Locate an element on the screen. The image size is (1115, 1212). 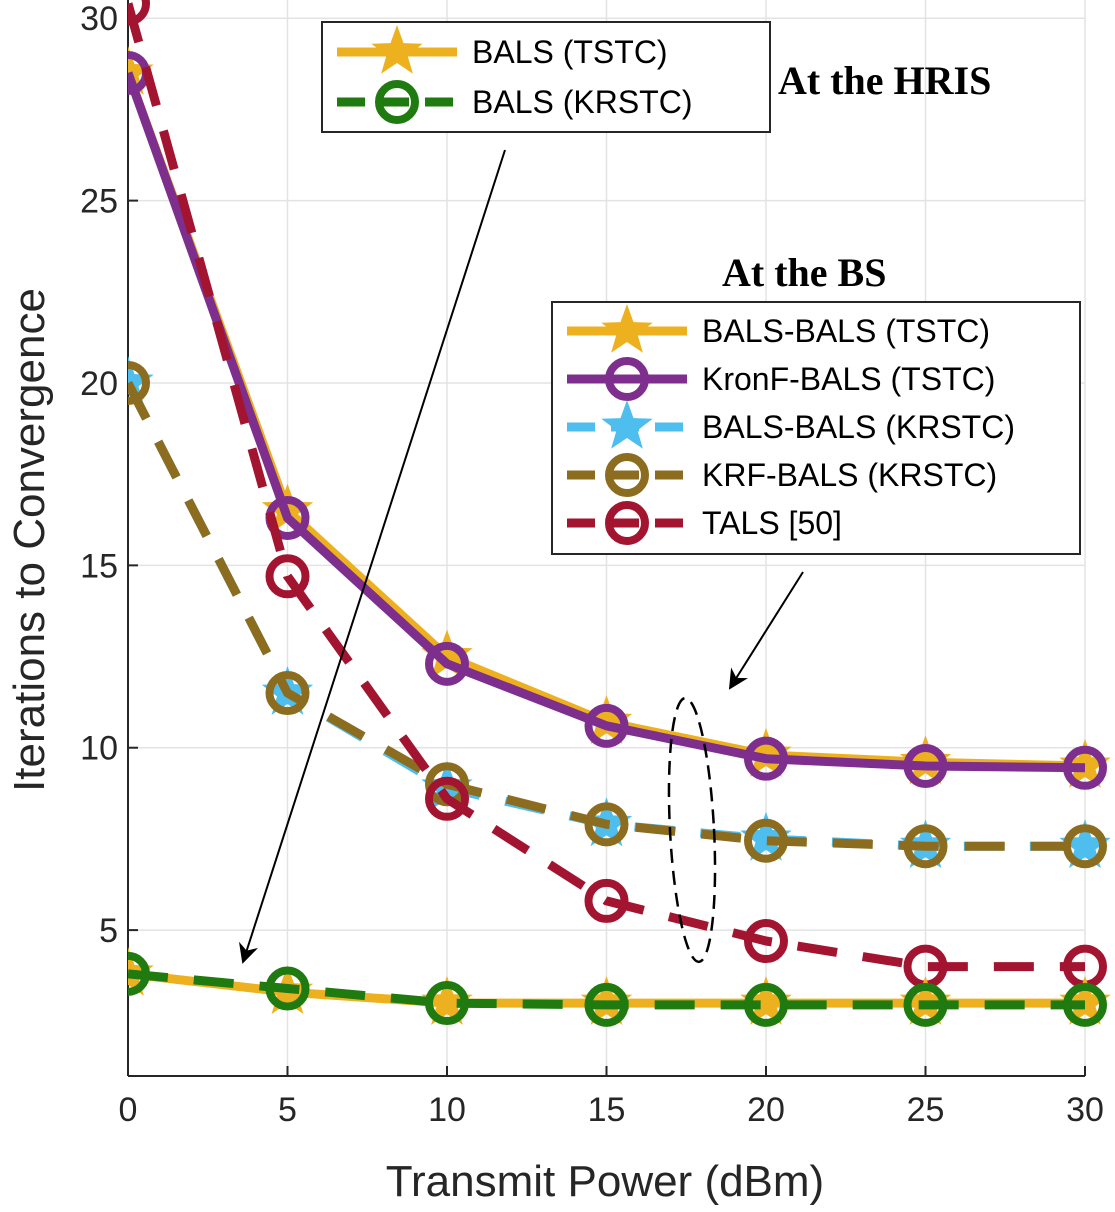
legend-label: KRF-BALS (KRSTC) is located at coordinates (849, 475).